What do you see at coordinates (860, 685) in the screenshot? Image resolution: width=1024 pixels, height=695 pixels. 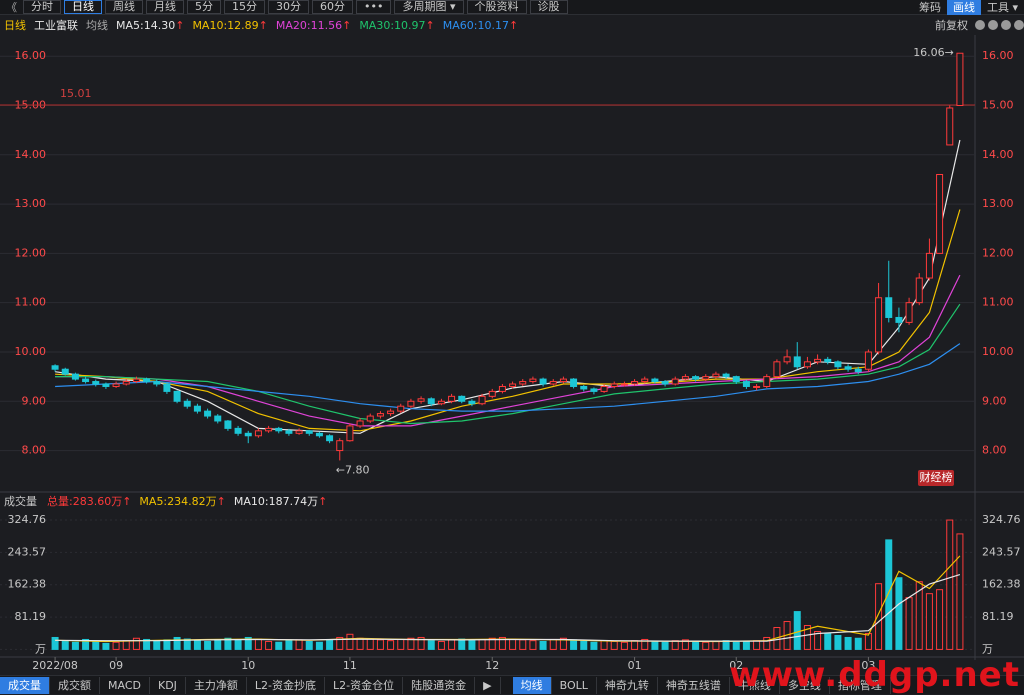 I see `indicator-tab: 指标管理` at bounding box center [860, 685].